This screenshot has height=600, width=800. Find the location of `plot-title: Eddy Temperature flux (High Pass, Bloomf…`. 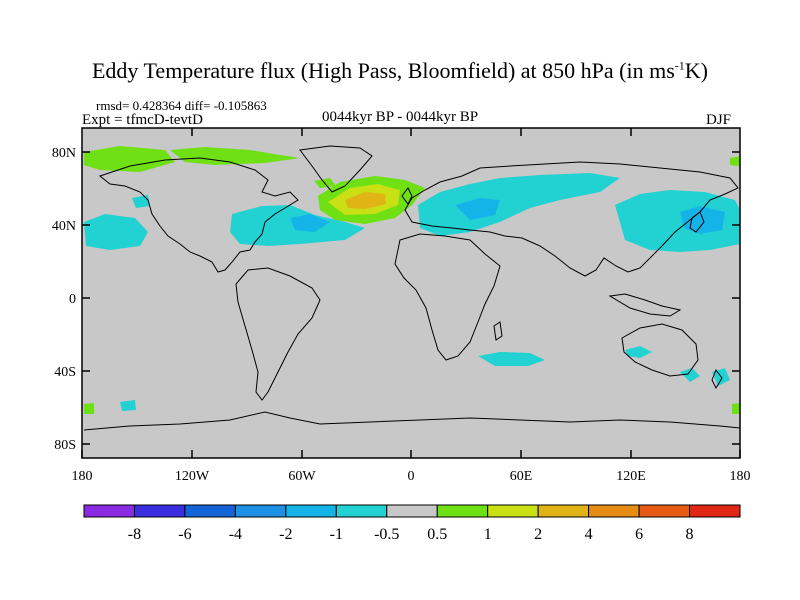

plot-title: Eddy Temperature flux (High Pass, Bloomf… is located at coordinates (400, 71).